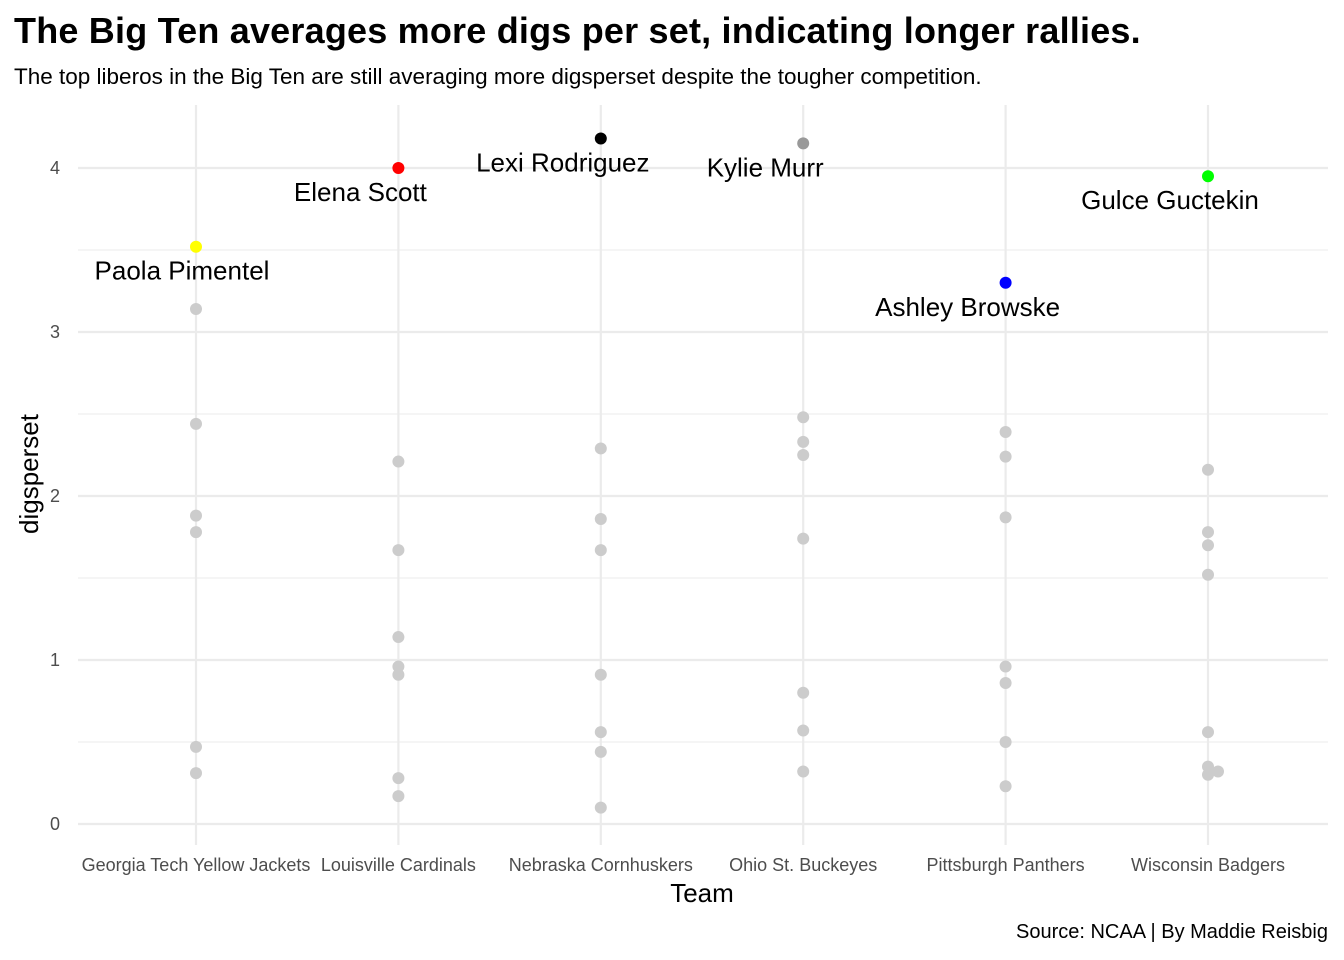  I want to click on x-axis-title: Team, so click(702, 893).